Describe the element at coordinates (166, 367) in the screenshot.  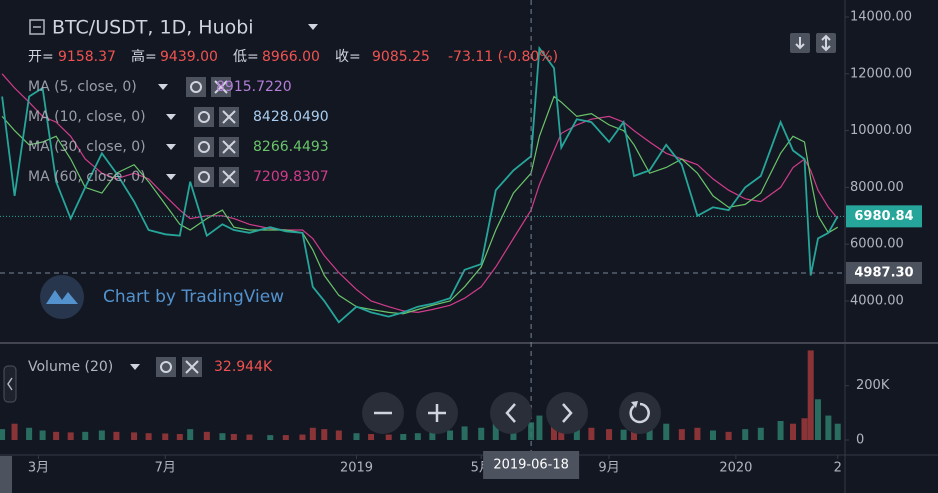
I see `volume-settings-button` at that location.